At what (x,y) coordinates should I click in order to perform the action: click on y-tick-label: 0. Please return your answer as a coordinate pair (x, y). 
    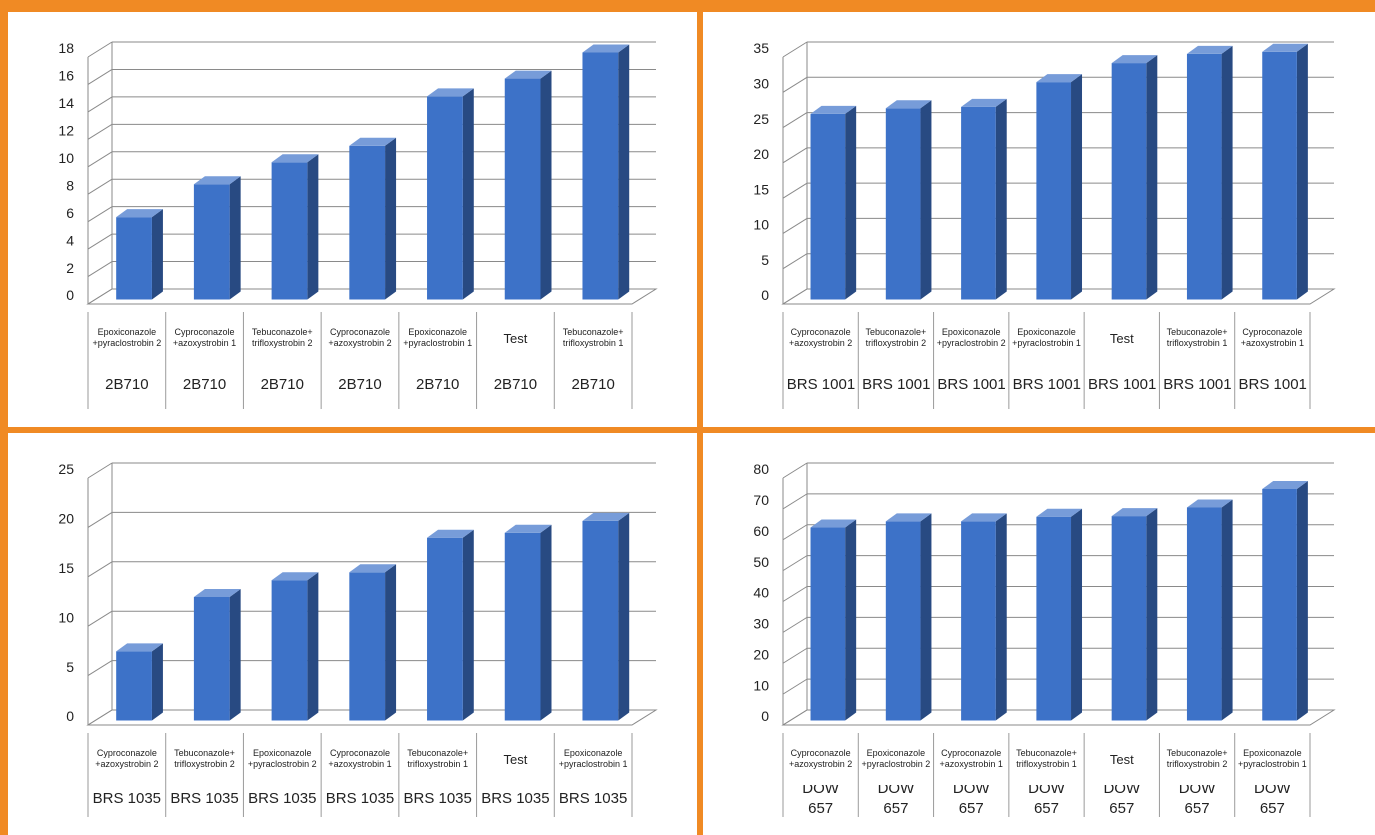
    Looking at the image, I should click on (70, 716).